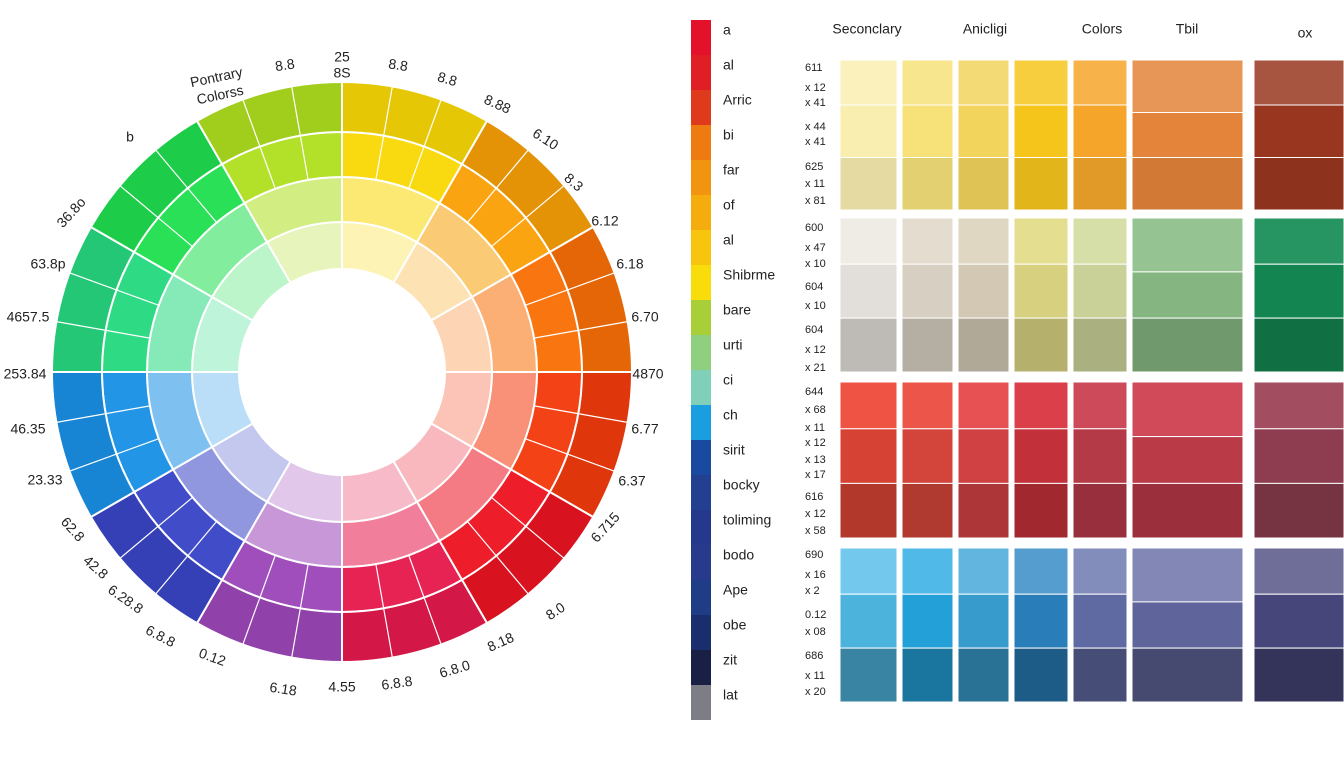 Image resolution: width=1344 pixels, height=768 pixels. What do you see at coordinates (1187, 29) in the screenshot?
I see `column-header: Tbil` at bounding box center [1187, 29].